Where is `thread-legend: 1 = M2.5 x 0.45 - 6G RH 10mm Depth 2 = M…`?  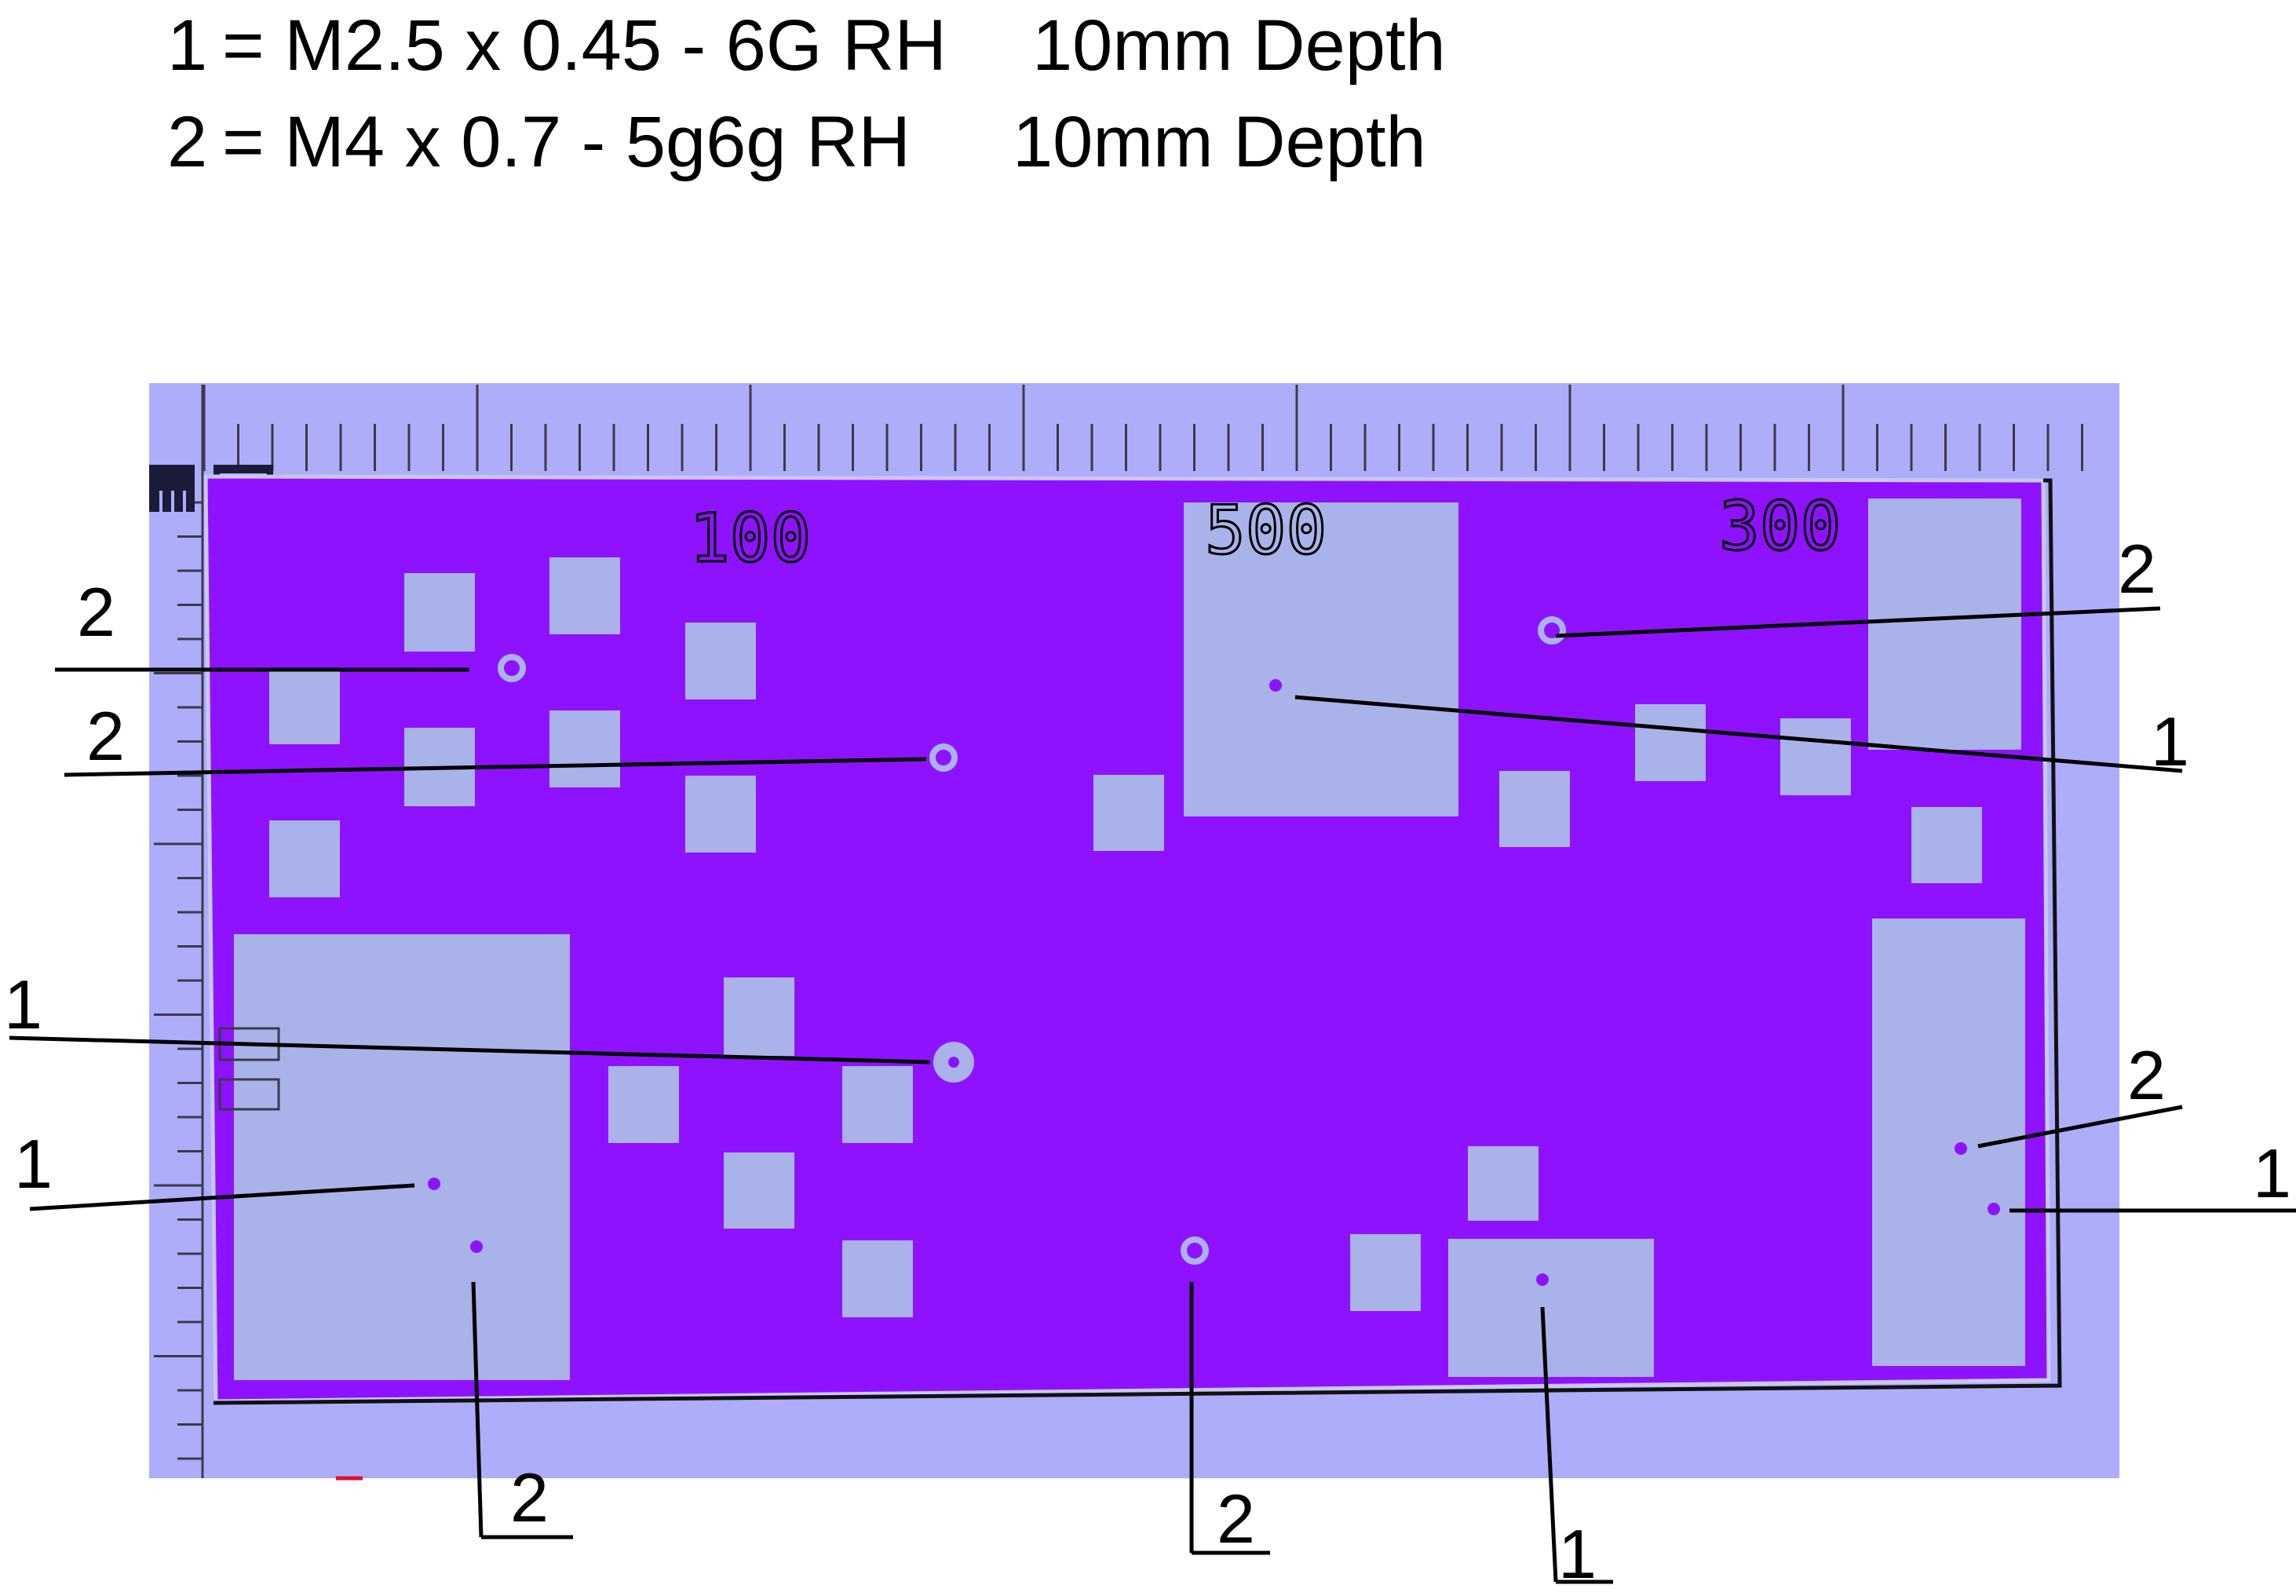
thread-legend: 1 = M2.5 x 0.45 - 6G RH 10mm Depth 2 = M… is located at coordinates (1148, 90).